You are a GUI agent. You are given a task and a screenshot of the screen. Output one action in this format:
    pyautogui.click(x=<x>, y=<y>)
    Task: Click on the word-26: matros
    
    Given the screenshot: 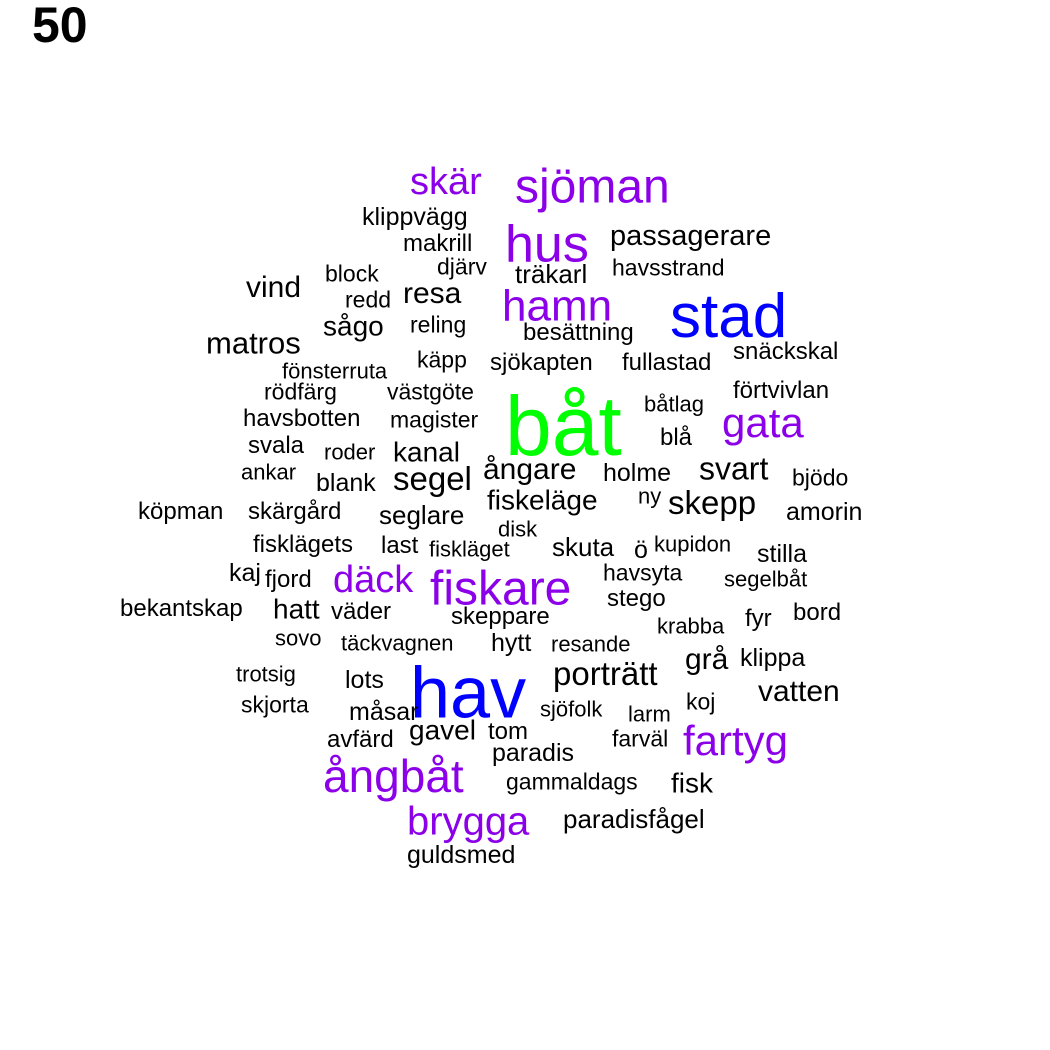 What is the action you would take?
    pyautogui.click(x=253, y=343)
    